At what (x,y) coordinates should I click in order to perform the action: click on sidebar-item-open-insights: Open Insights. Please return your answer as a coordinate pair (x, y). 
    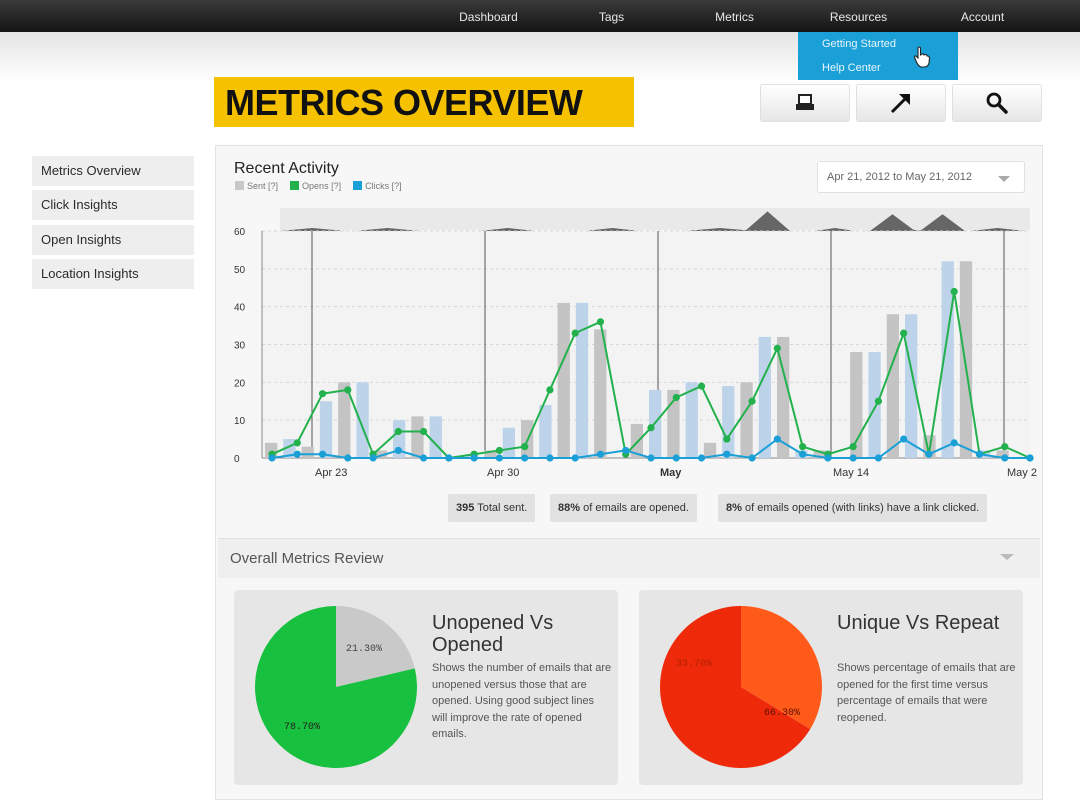
    Looking at the image, I should click on (113, 240).